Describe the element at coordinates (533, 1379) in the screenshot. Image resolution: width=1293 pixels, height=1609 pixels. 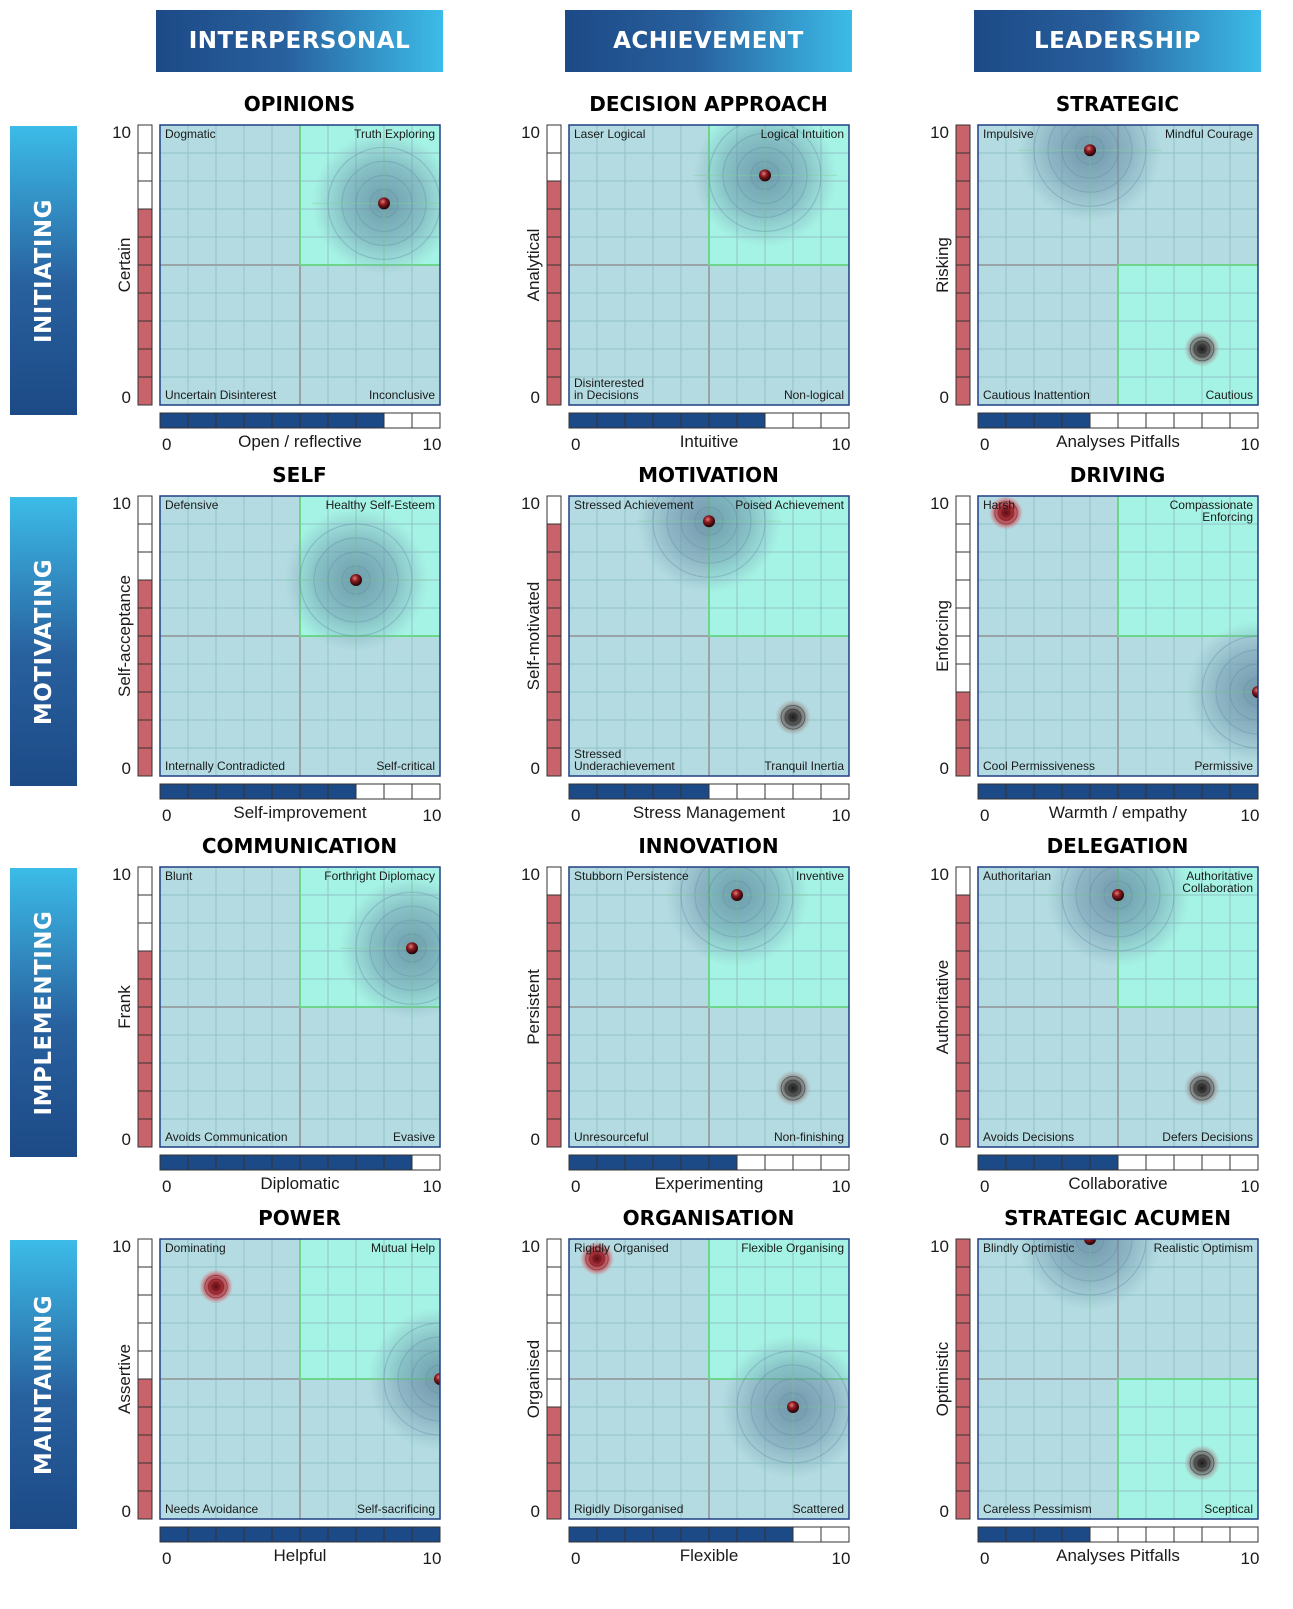
I see `y-axis-label: Organised` at that location.